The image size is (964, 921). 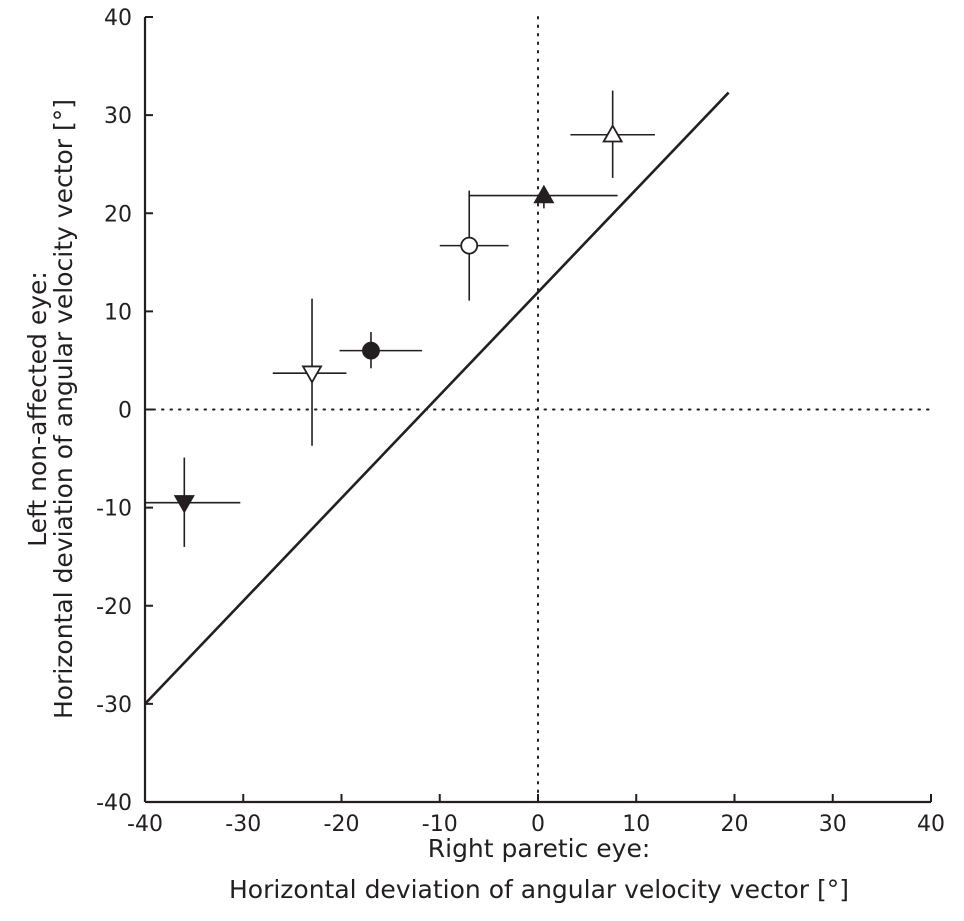 What do you see at coordinates (342, 824) in the screenshot?
I see `x-tick-label: -20` at bounding box center [342, 824].